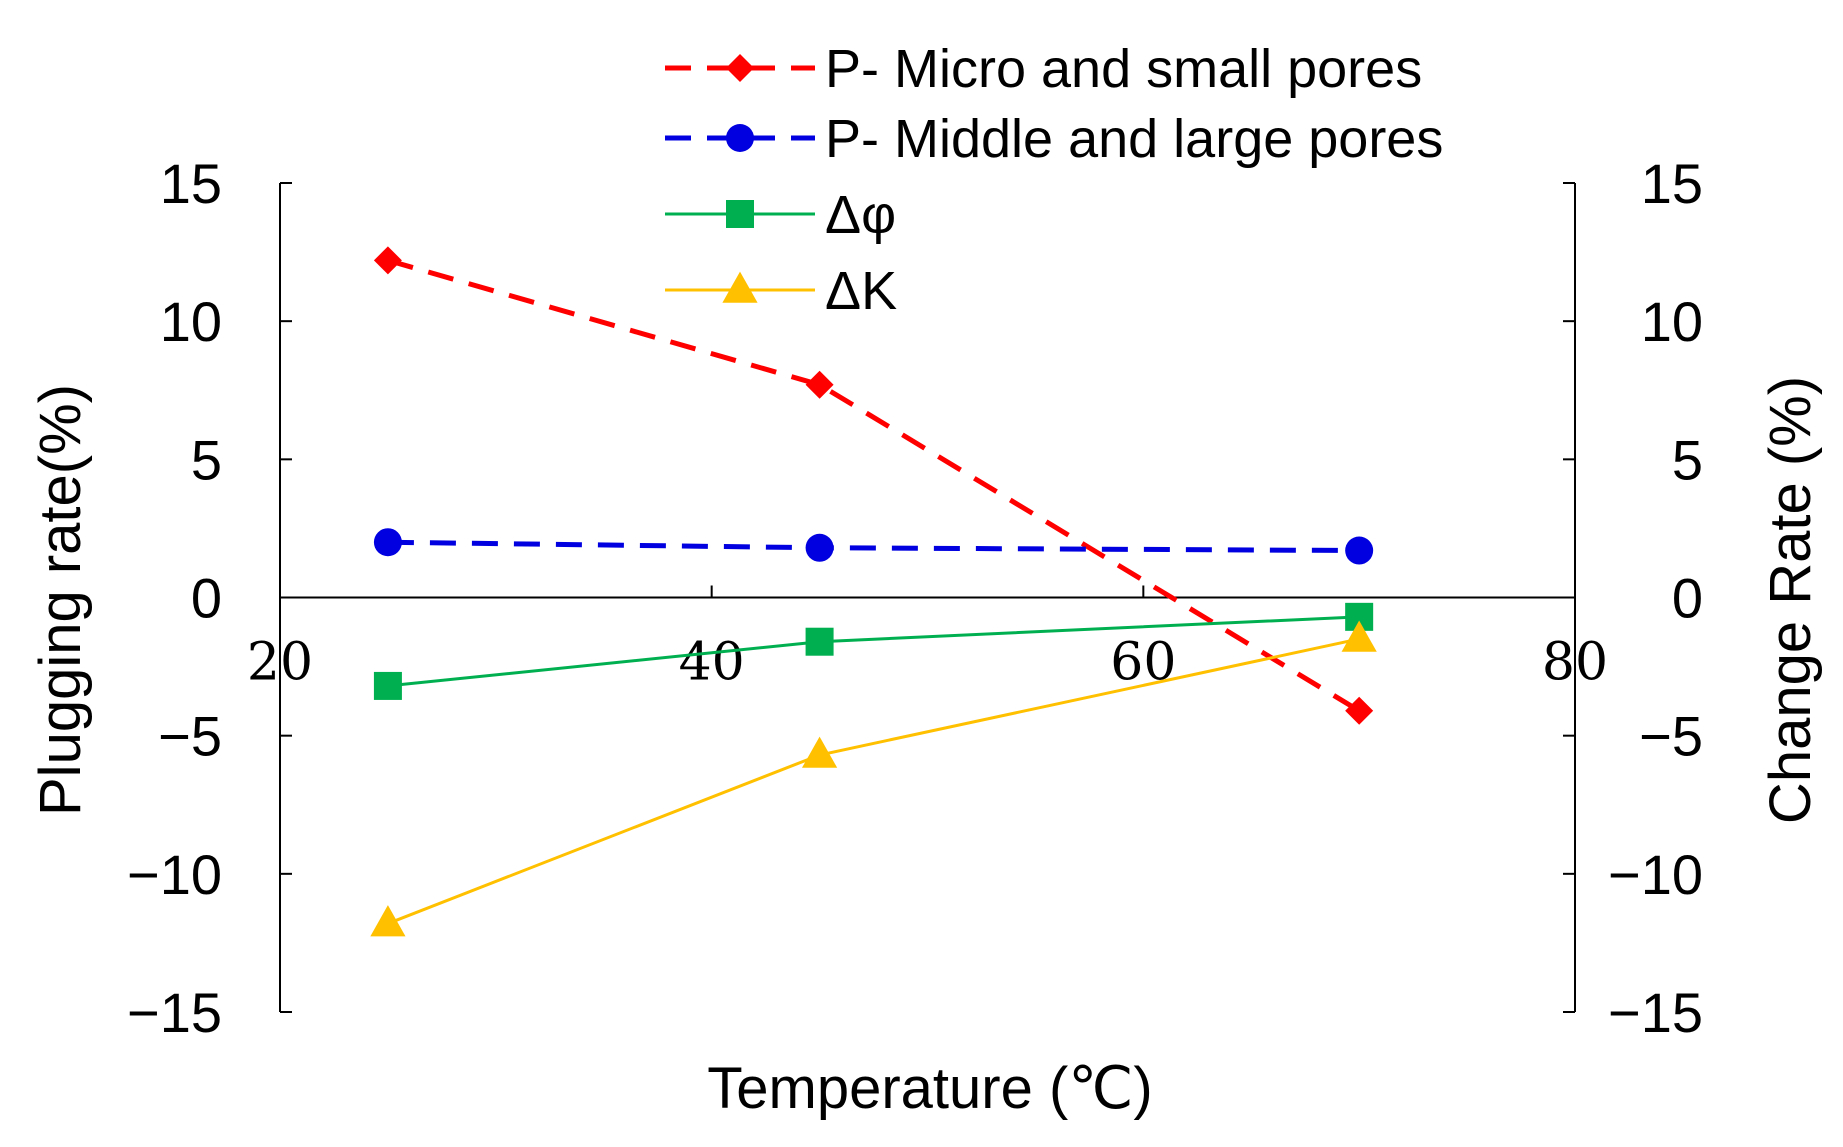 The width and height of the screenshot is (1843, 1147). Describe the element at coordinates (1655, 874) in the screenshot. I see `y-tick-label-right: −10` at that location.